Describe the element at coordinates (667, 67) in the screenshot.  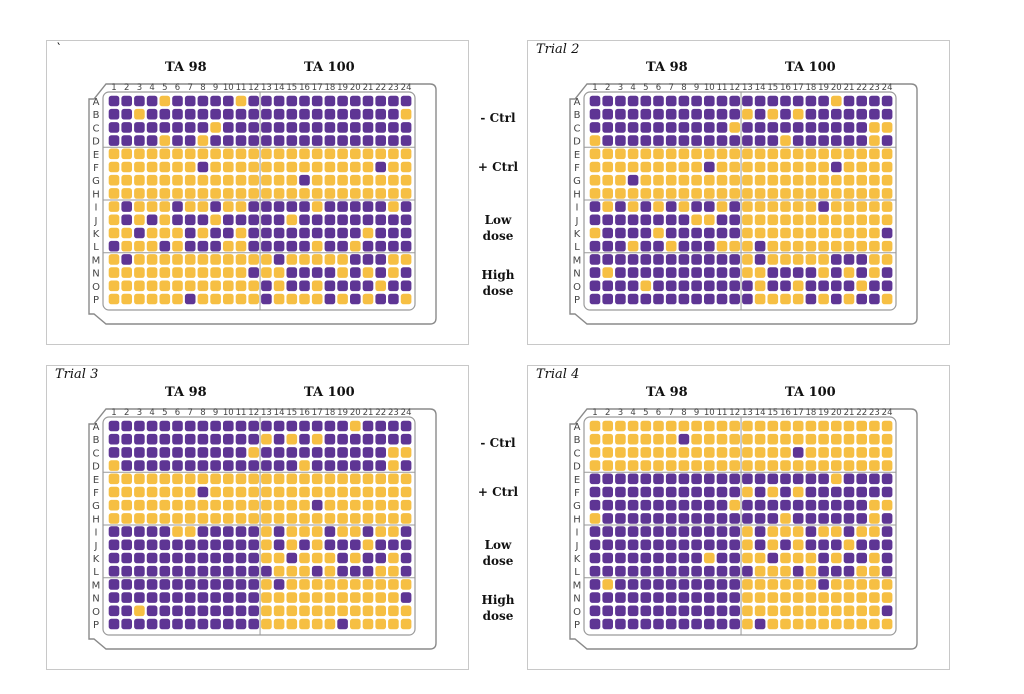
I see `strain-label-ta98: TA 98` at that location.